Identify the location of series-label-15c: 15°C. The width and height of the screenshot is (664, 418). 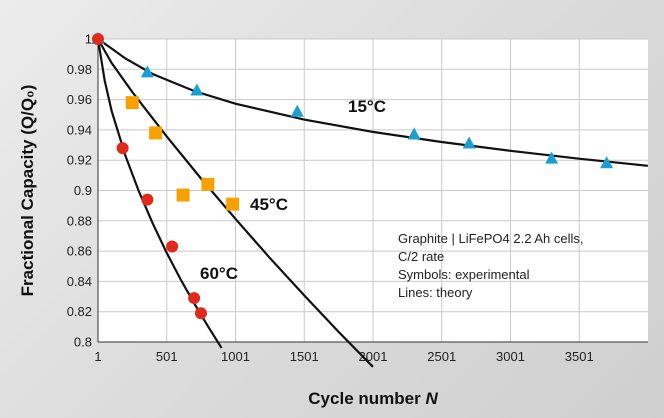
(367, 106).